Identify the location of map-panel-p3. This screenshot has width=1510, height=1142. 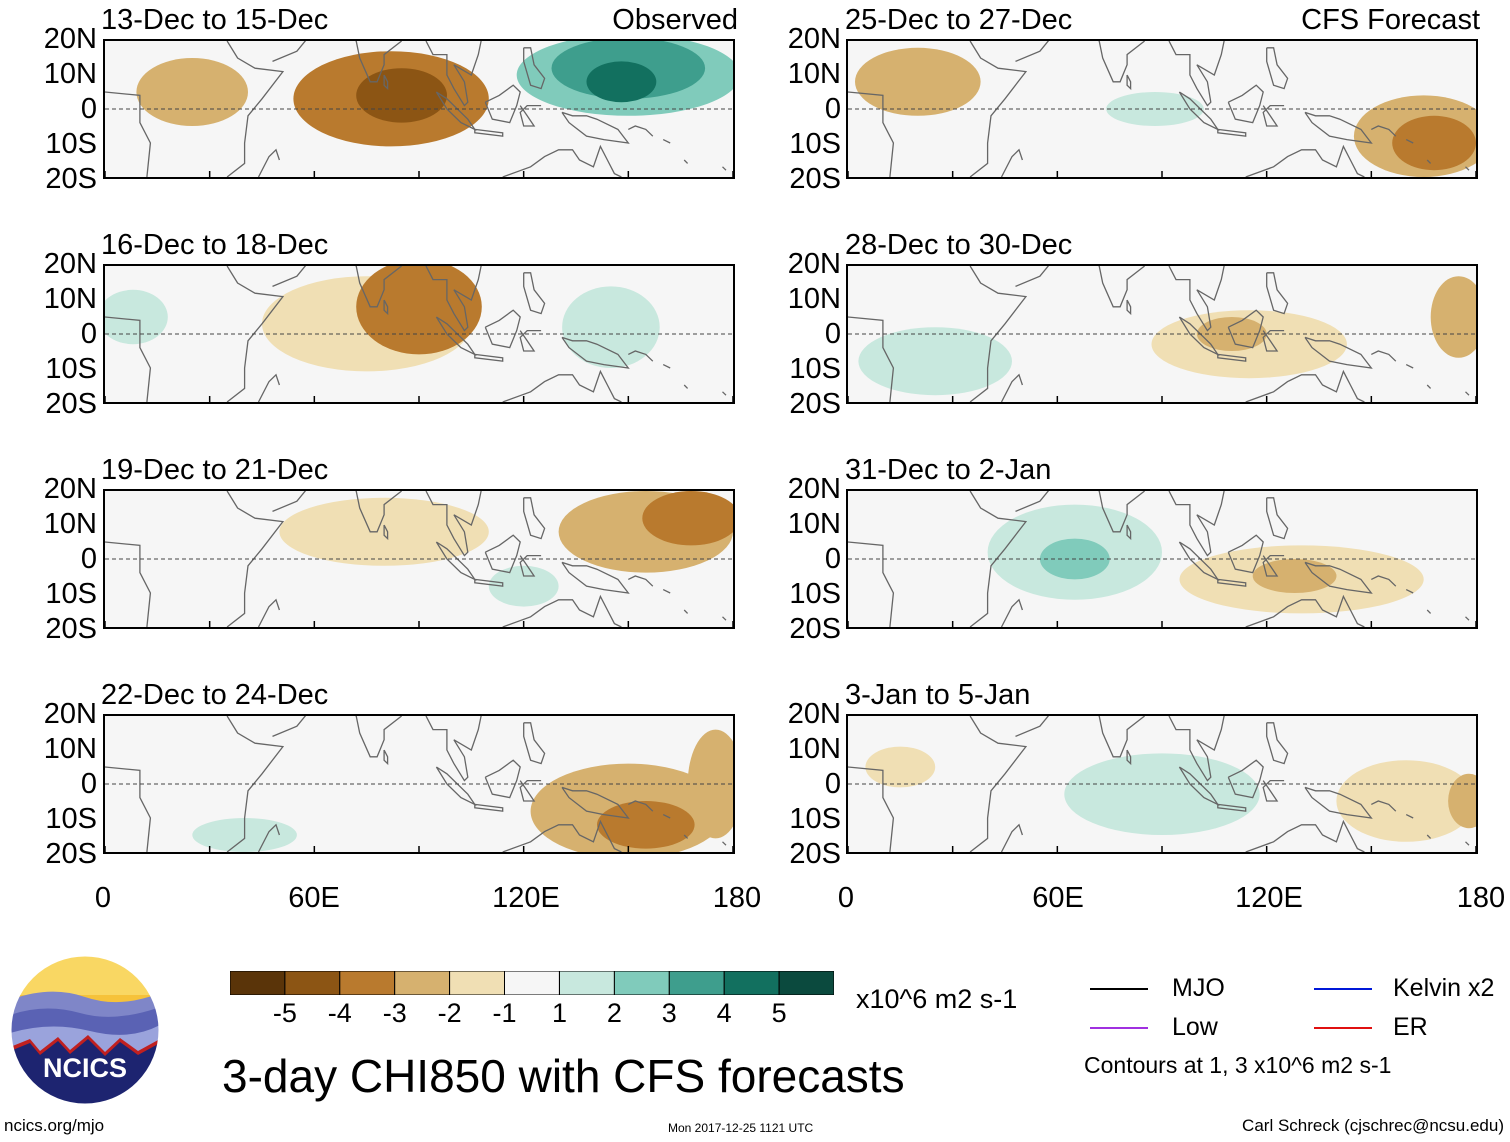
(419, 334).